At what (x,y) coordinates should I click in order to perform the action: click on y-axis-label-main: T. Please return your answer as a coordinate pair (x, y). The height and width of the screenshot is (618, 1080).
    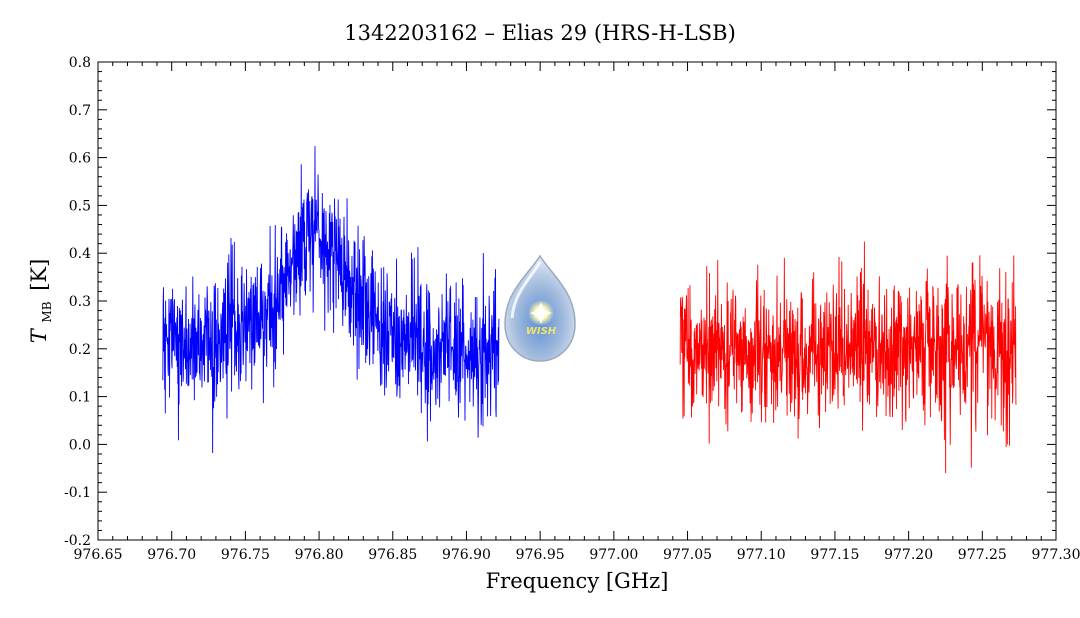
    Looking at the image, I should click on (39, 335).